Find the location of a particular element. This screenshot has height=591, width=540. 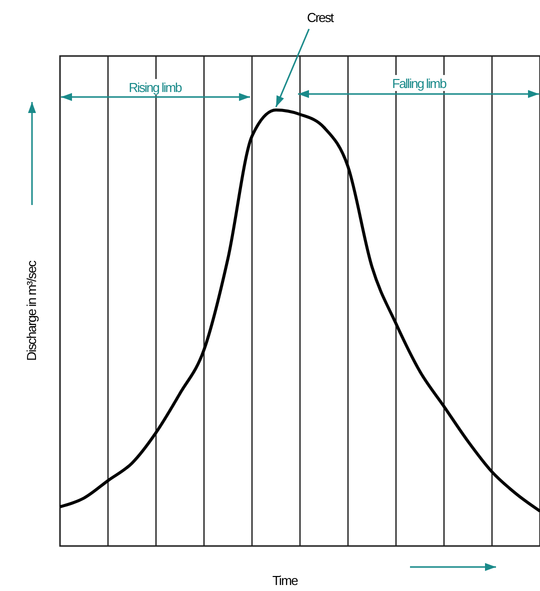

text: Crest is located at coordinates (320, 17).